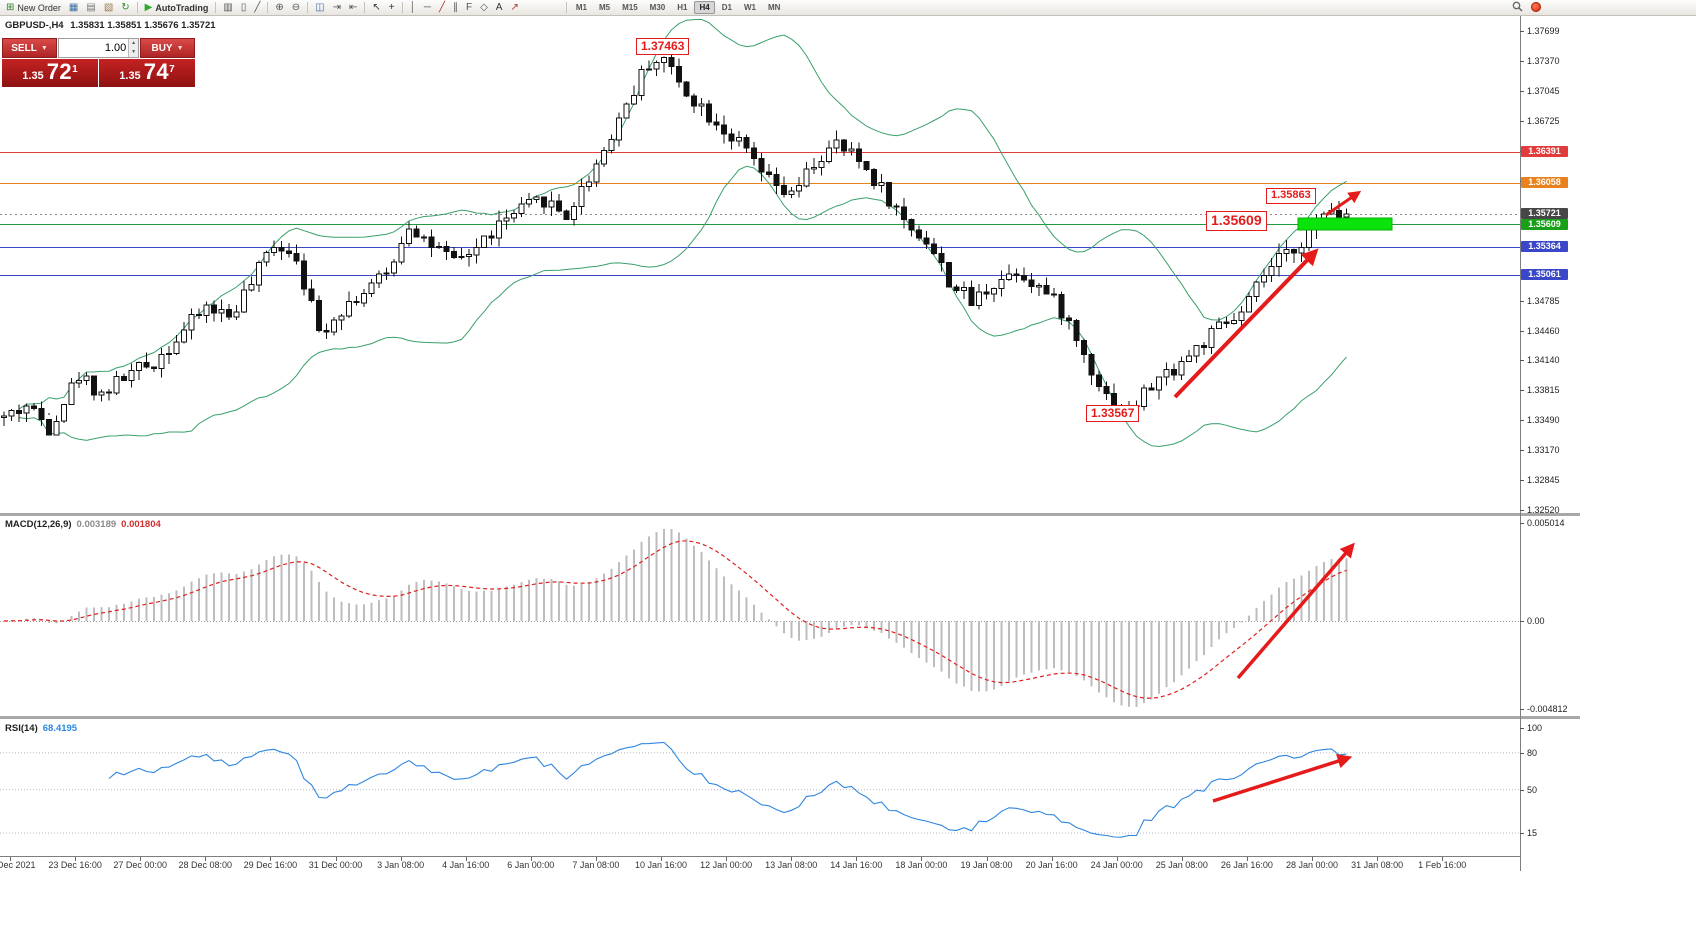  I want to click on timeframe-m15-button: M15, so click(630, 7).